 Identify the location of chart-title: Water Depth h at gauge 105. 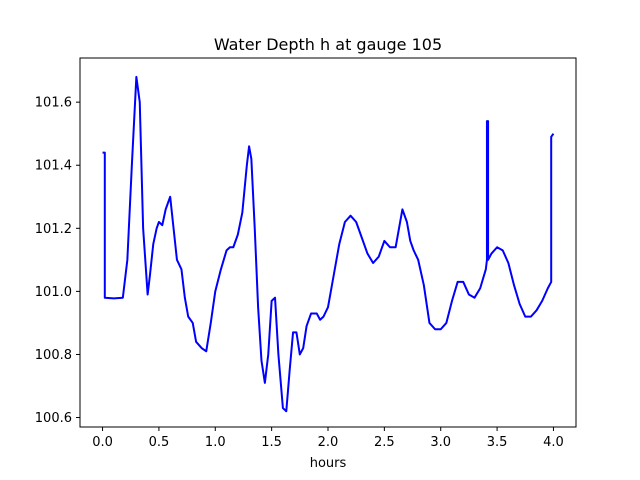
(328, 44).